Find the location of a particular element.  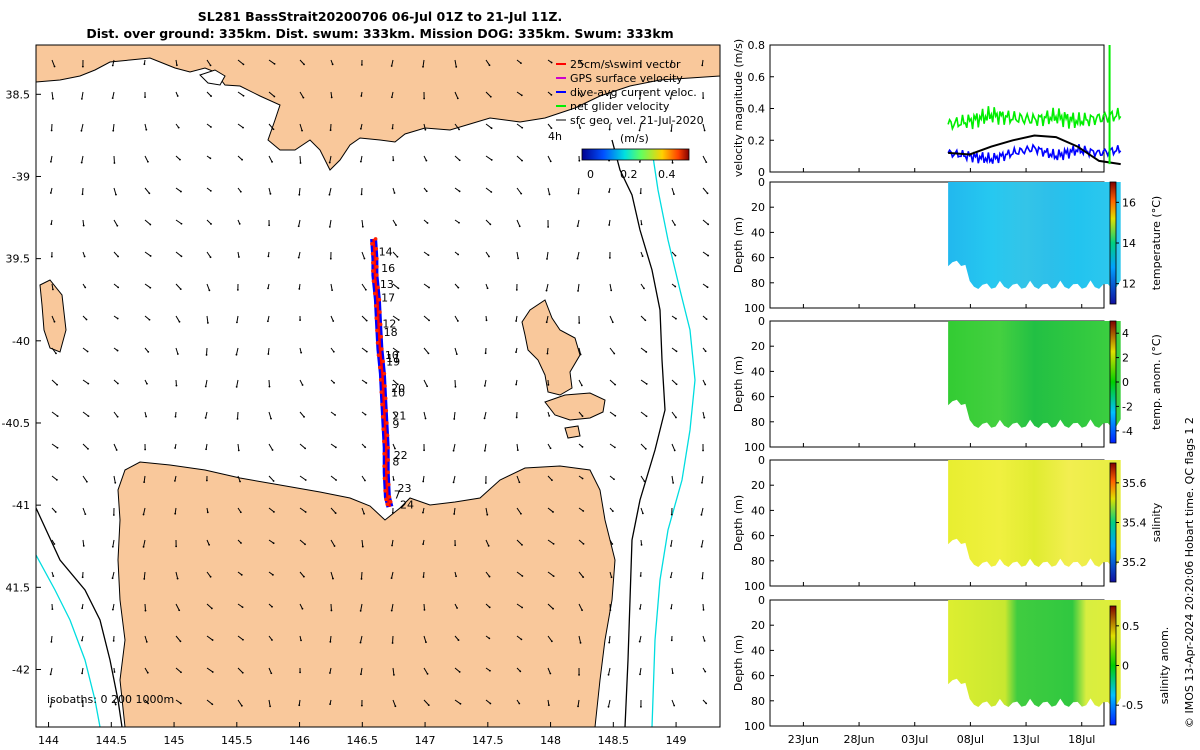

isobath-200m-west is located at coordinates (79, 617).